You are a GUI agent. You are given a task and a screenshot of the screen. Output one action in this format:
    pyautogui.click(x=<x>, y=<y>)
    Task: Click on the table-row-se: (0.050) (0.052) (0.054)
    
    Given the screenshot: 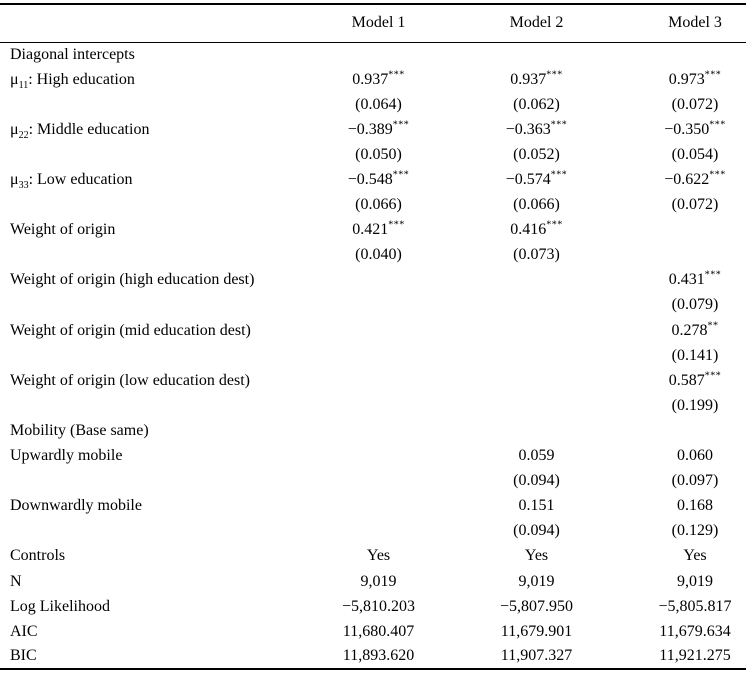 What is the action you would take?
    pyautogui.click(x=373, y=154)
    